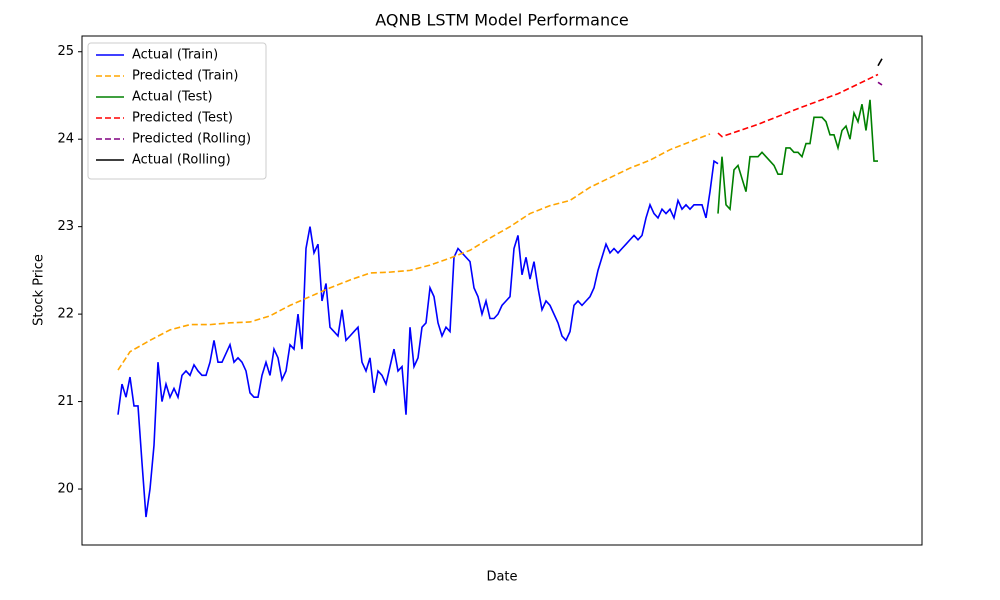 Image resolution: width=1000 pixels, height=600 pixels. What do you see at coordinates (65, 139) in the screenshot?
I see `y-tick-label: 24` at bounding box center [65, 139].